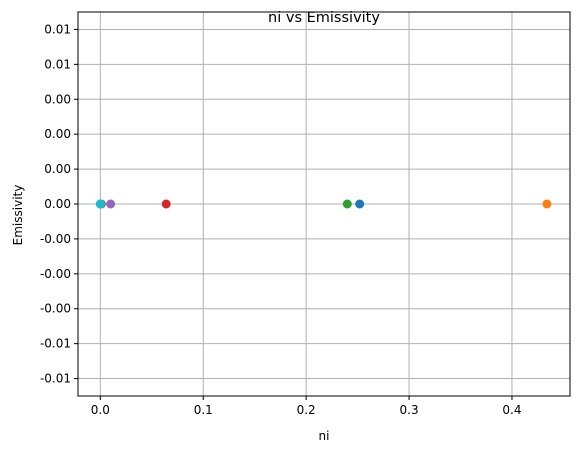 Image resolution: width=584 pixels, height=453 pixels. Describe the element at coordinates (324, 18) in the screenshot. I see `chart-title: ni vs Emissivity` at that location.